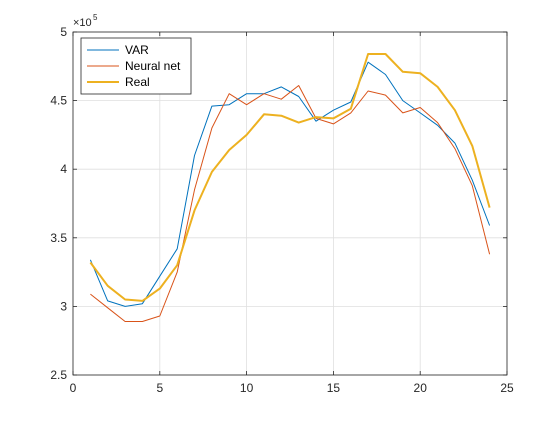 This screenshot has height=425, width=560. Describe the element at coordinates (73, 388) in the screenshot. I see `x-tick-label: 0` at that location.